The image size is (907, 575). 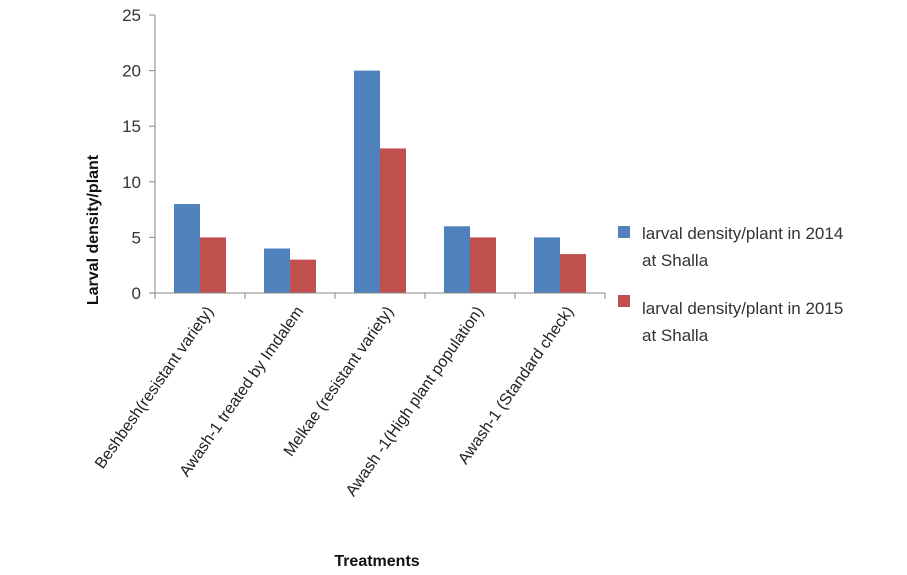 What do you see at coordinates (624, 232) in the screenshot?
I see `legend-swatch-2014` at bounding box center [624, 232].